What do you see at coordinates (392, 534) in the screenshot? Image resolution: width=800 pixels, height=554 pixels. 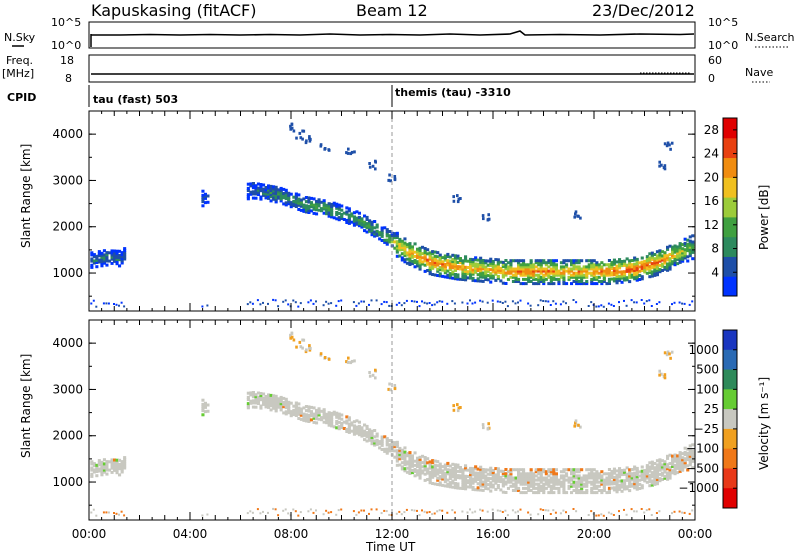 I see `x-tick-label: 12:00` at bounding box center [392, 534].